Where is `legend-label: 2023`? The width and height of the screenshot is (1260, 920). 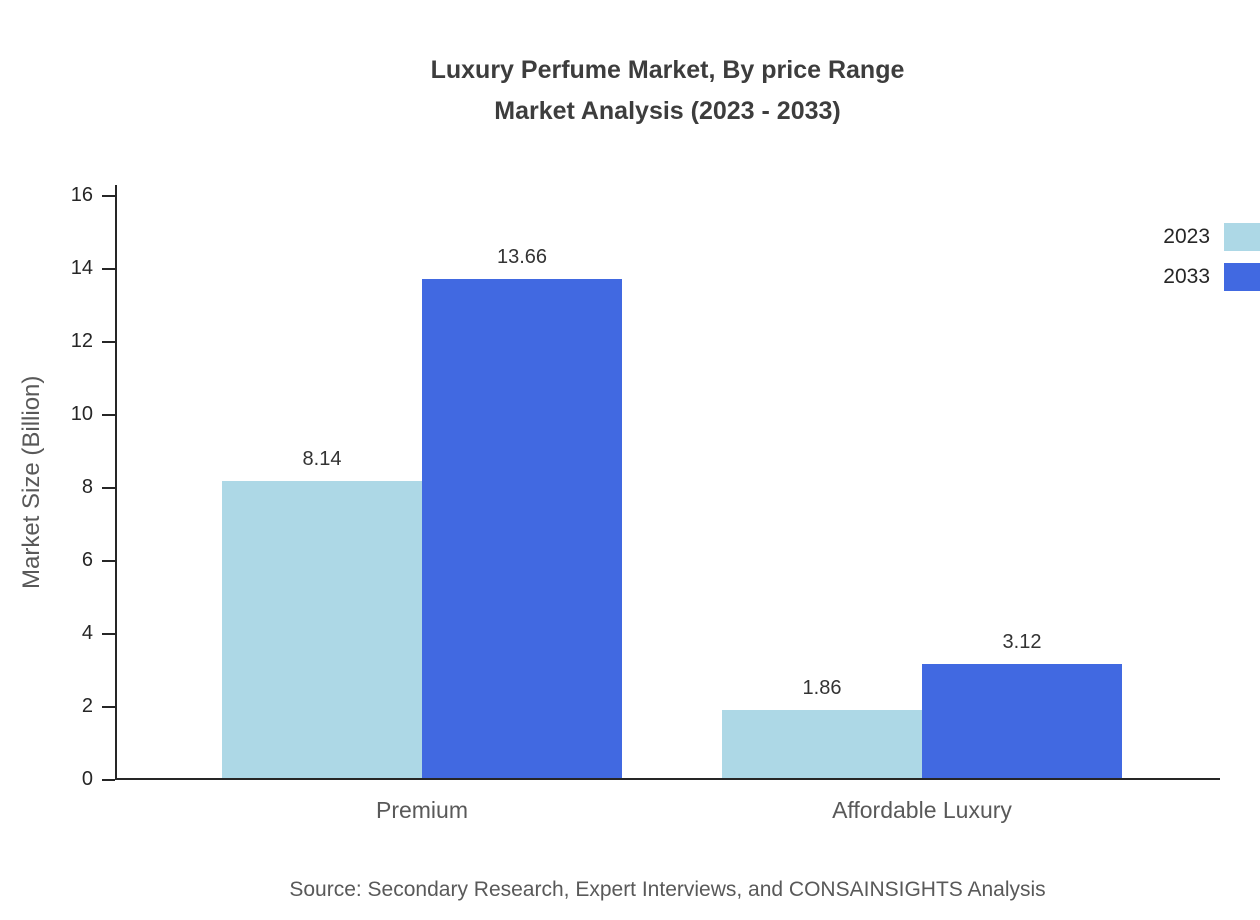 legend-label: 2023 is located at coordinates (1186, 236).